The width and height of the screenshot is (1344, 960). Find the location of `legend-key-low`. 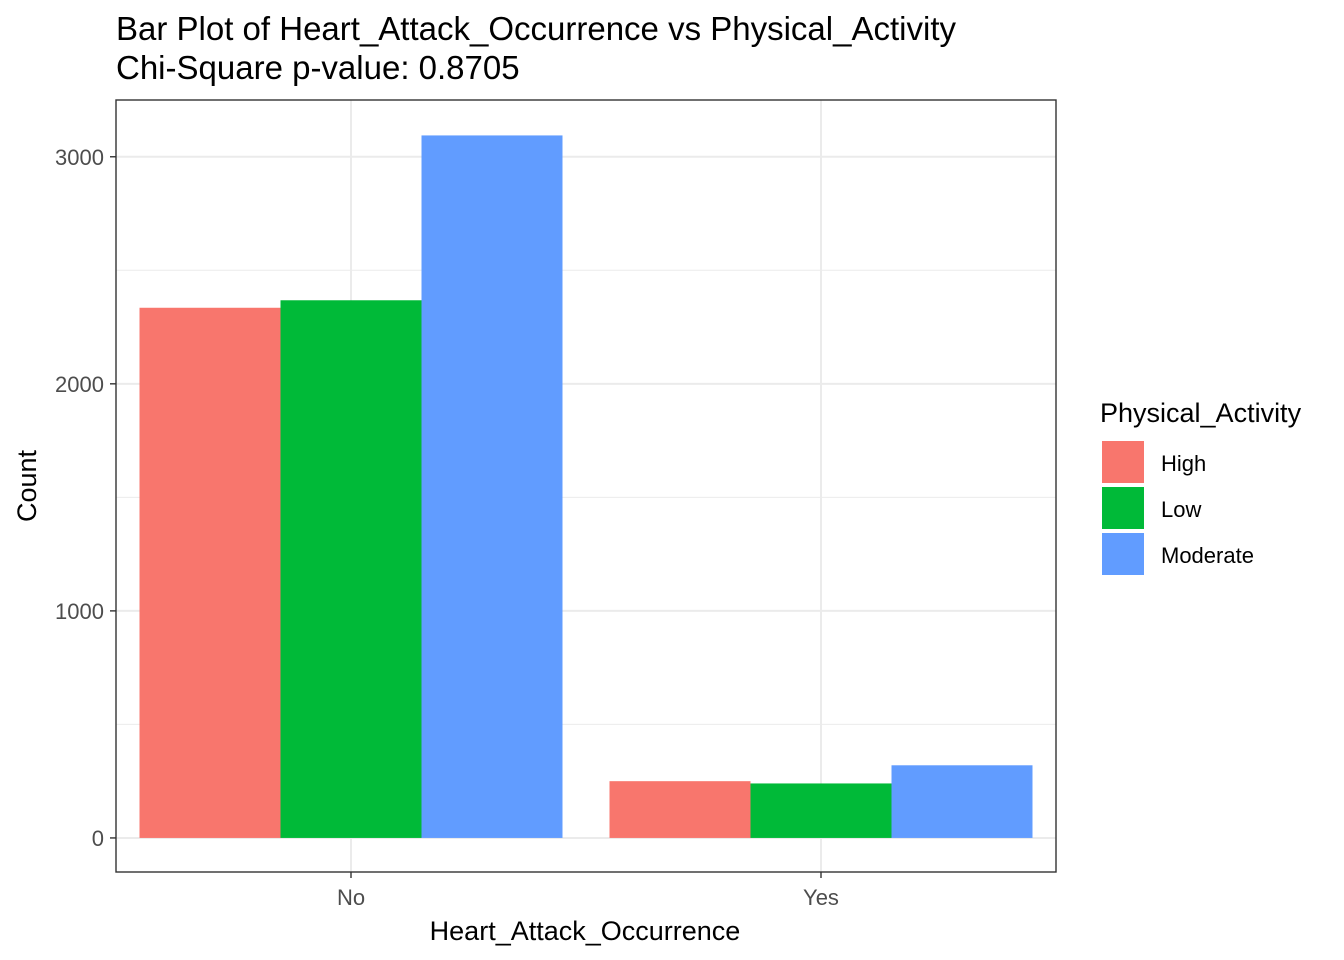

legend-key-low is located at coordinates (1123, 508).